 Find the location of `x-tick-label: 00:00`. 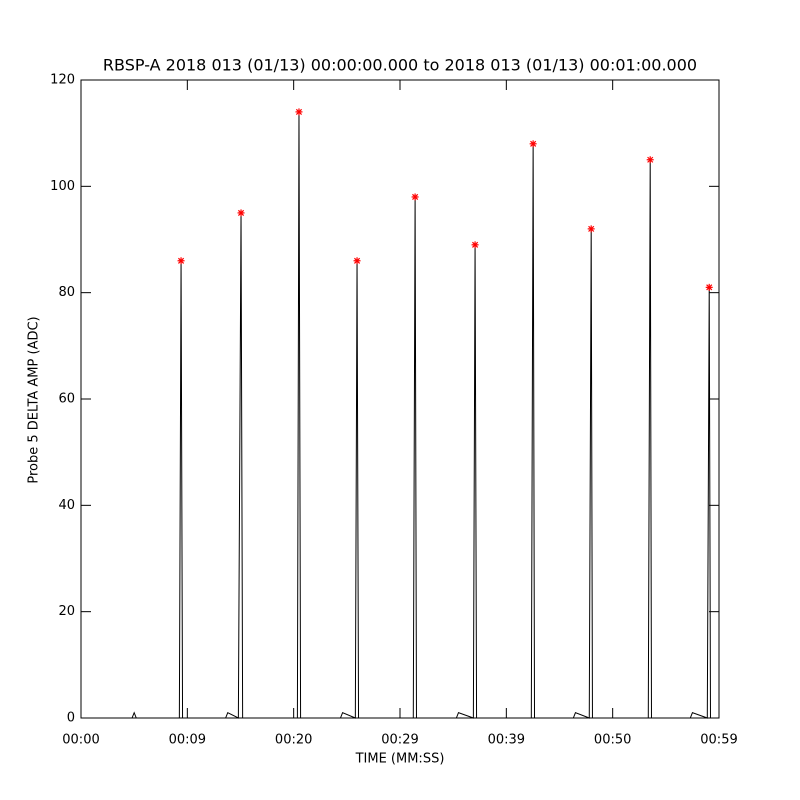

x-tick-label: 00:00 is located at coordinates (80, 740).